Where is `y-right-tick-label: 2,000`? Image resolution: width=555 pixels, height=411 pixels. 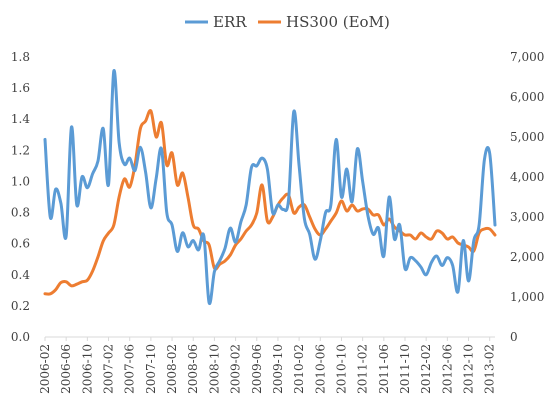
y-right-tick-label: 2,000 is located at coordinates (527, 257).